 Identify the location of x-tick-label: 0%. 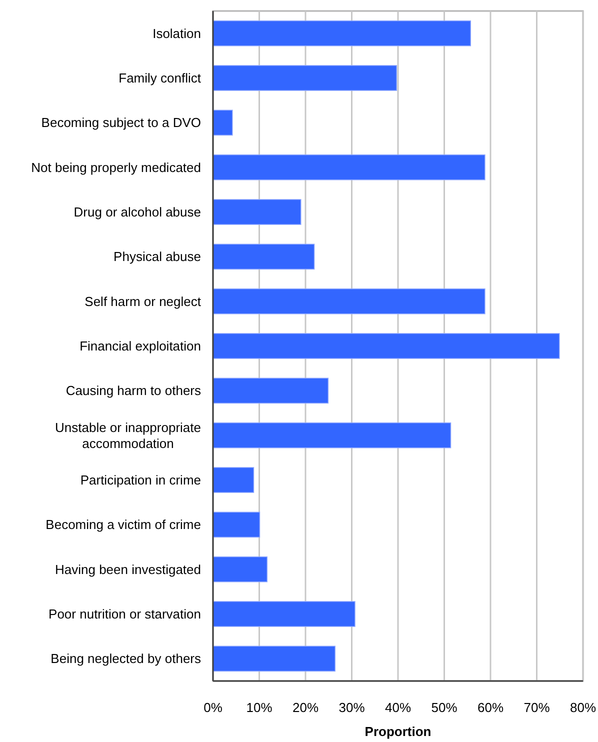
(213, 707).